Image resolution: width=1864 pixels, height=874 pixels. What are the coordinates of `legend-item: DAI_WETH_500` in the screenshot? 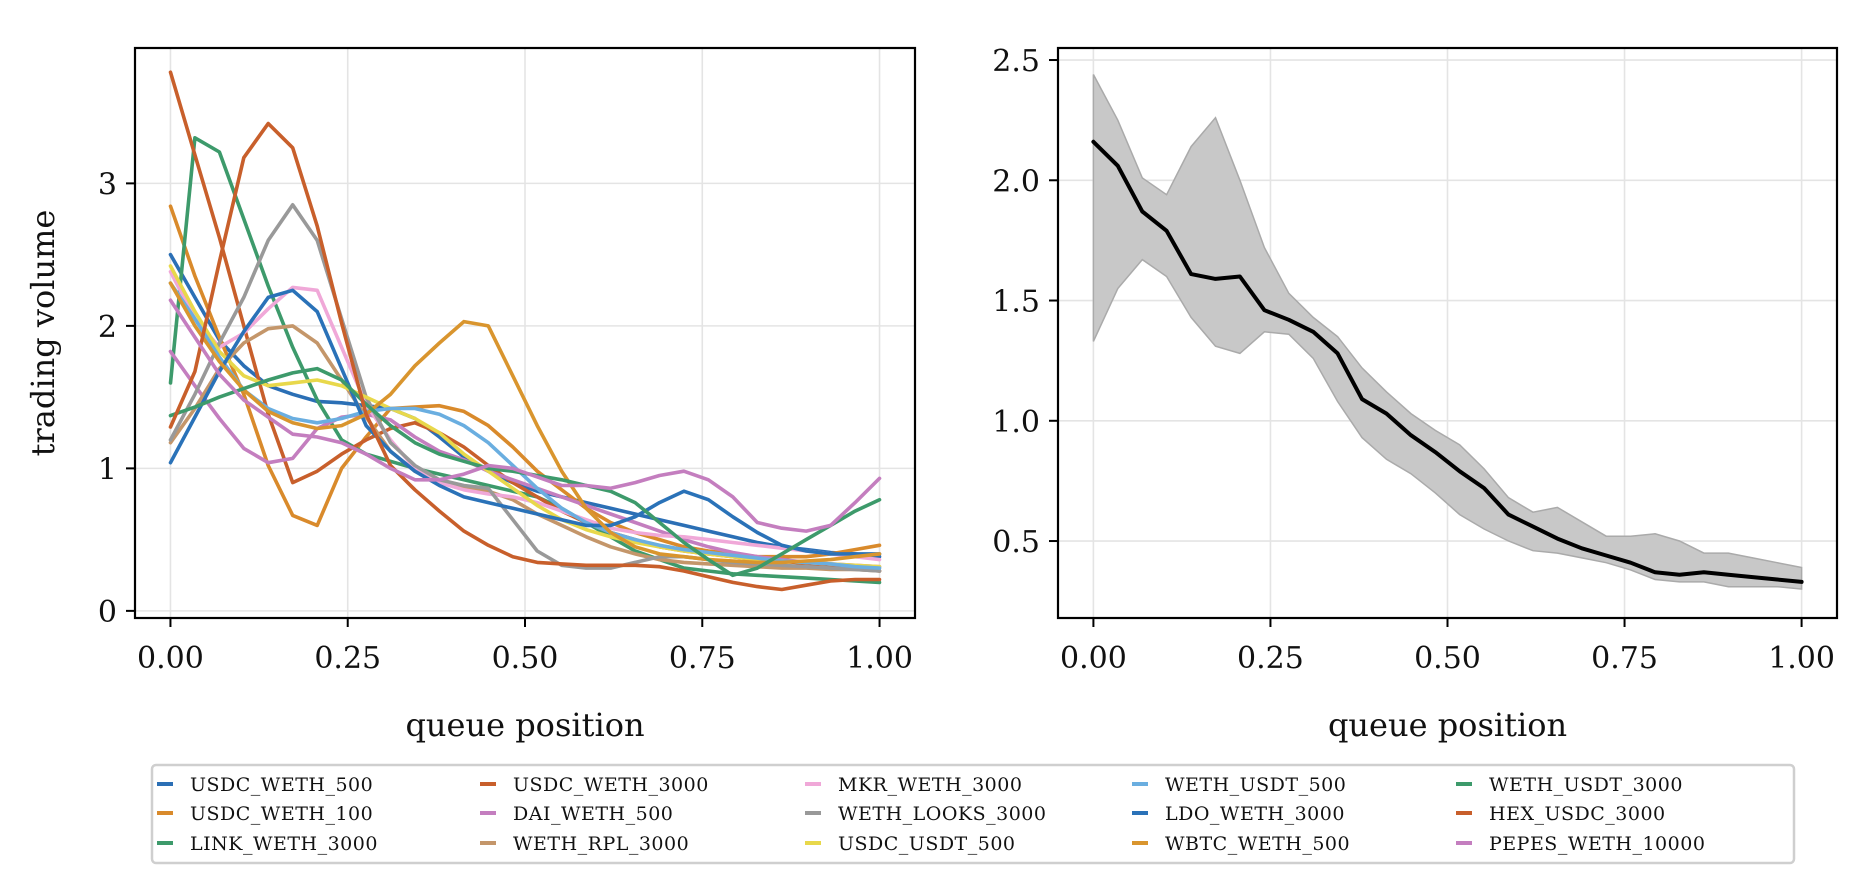 It's located at (576, 814).